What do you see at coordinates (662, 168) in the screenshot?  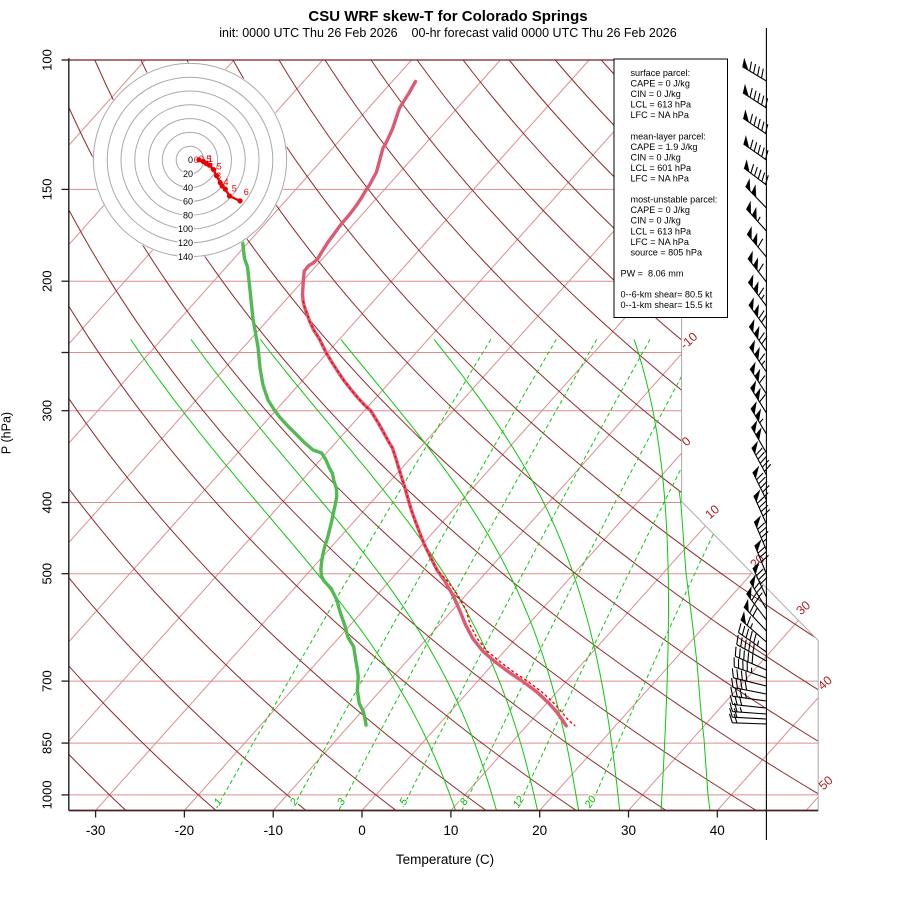 I see `svg-text: LCL = 601 hPa` at bounding box center [662, 168].